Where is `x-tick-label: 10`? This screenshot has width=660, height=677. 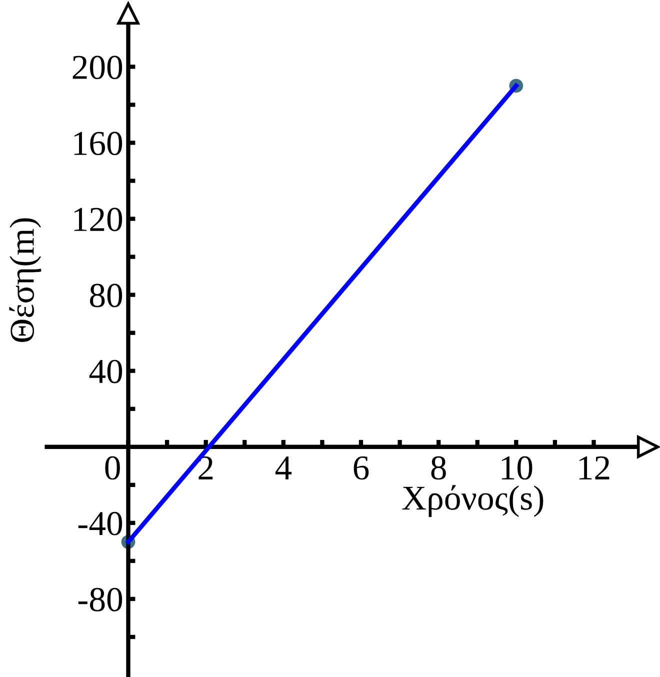 x-tick-label: 10 is located at coordinates (517, 468).